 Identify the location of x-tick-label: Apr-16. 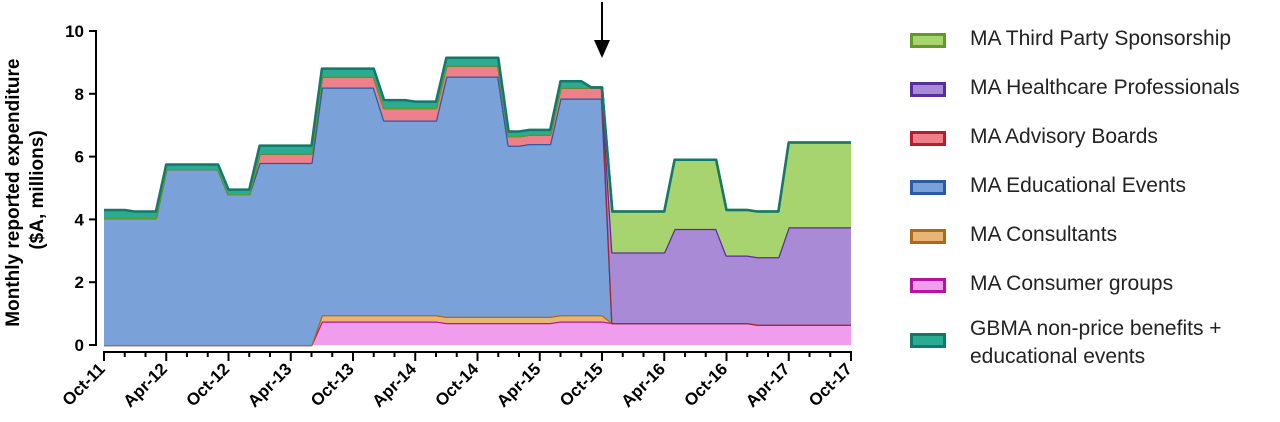
(644, 385).